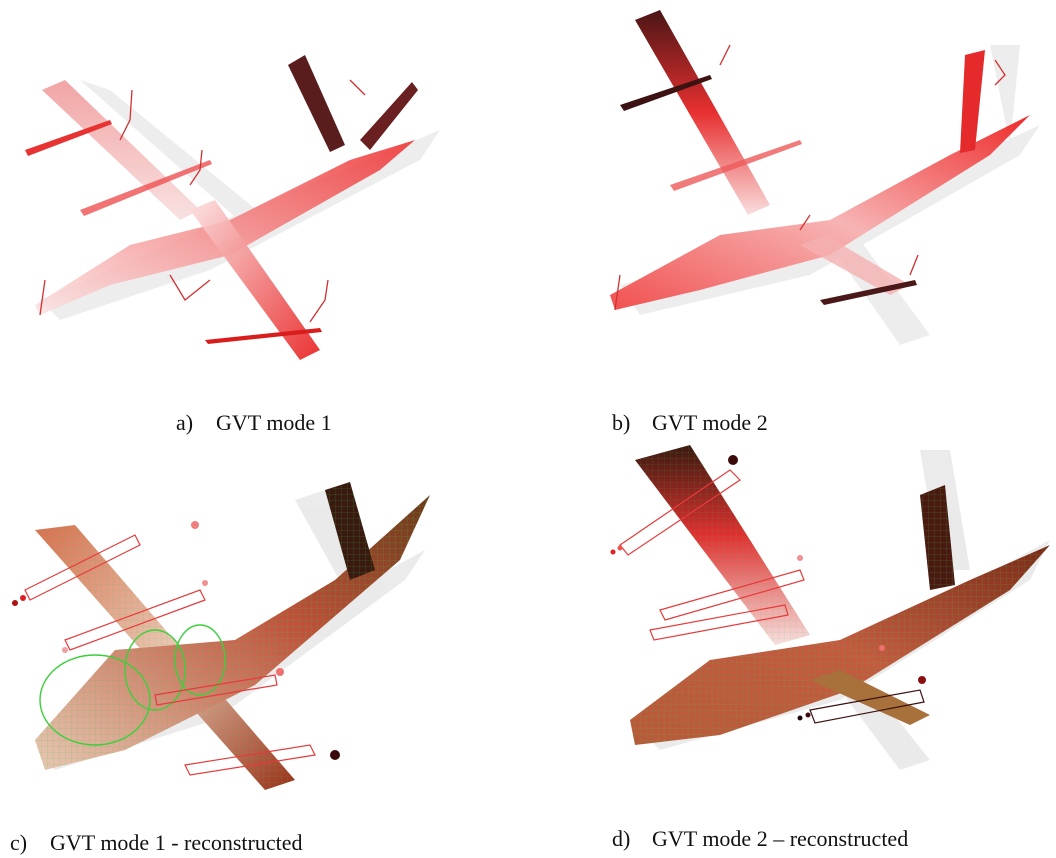  I want to click on caption-d-letter: d), so click(621, 838).